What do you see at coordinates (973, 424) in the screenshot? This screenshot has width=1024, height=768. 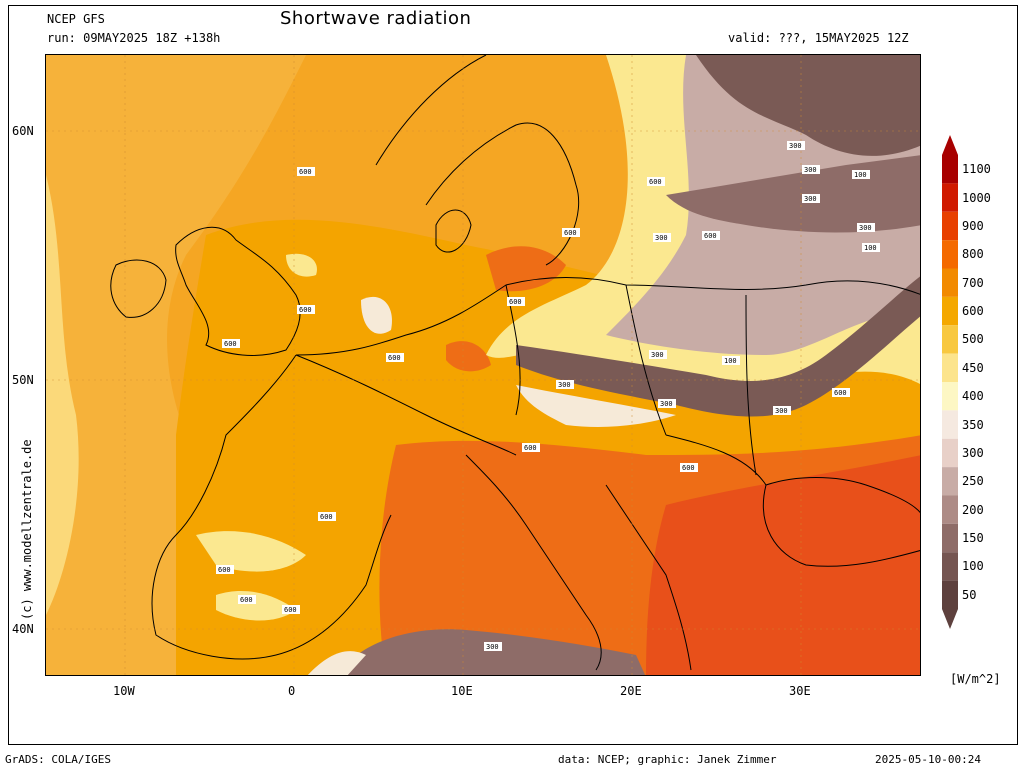 I see `colorbar-label: 350` at bounding box center [973, 424].